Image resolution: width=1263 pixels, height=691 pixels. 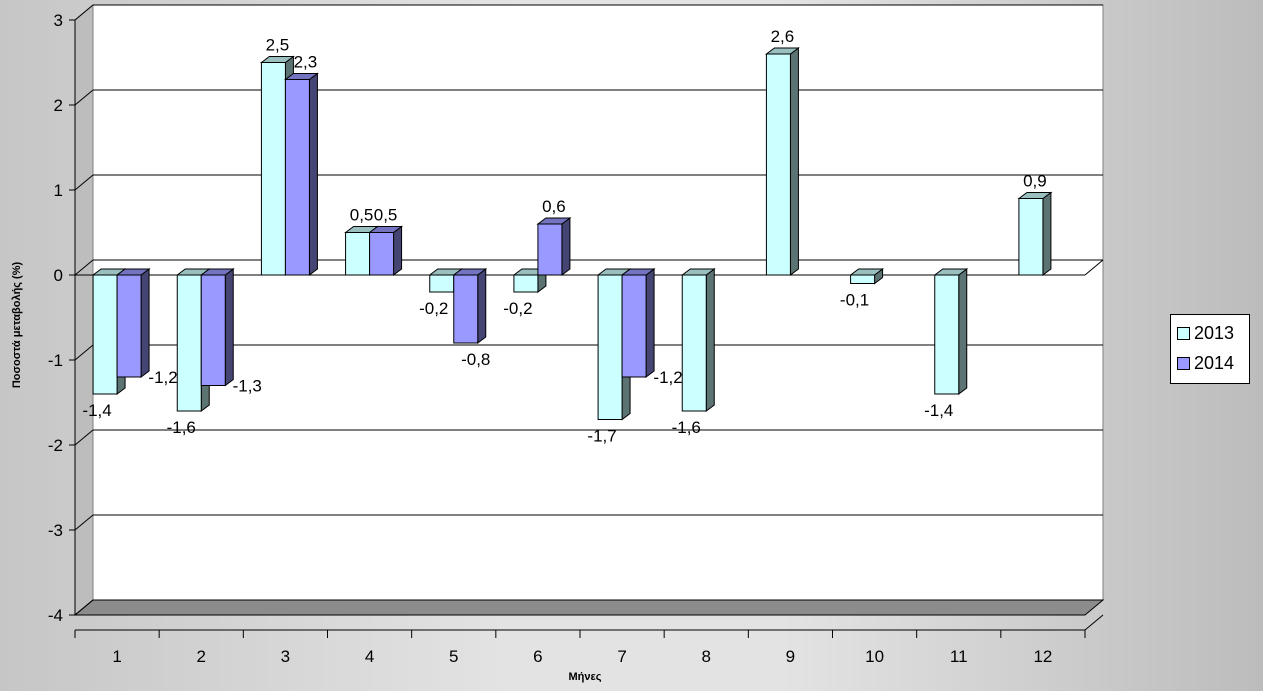 What do you see at coordinates (58, 20) in the screenshot?
I see `y-tick-label: 3` at bounding box center [58, 20].